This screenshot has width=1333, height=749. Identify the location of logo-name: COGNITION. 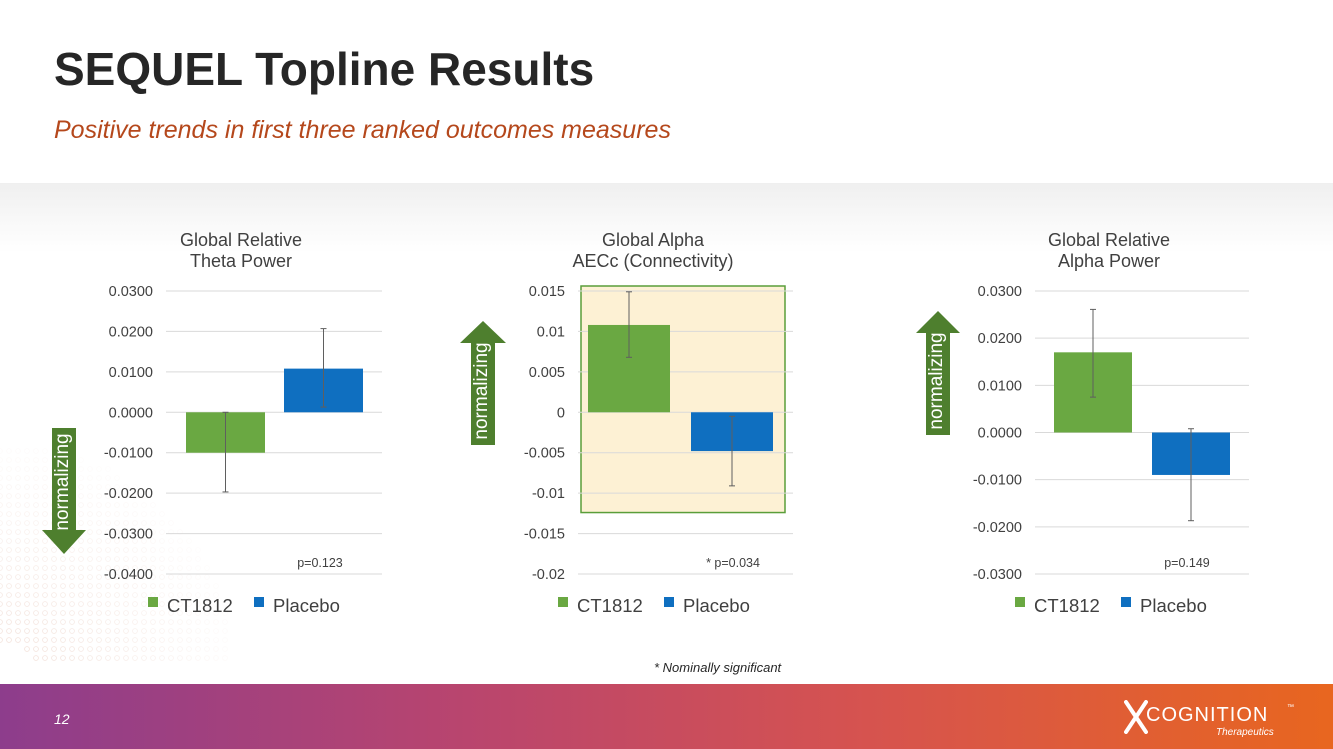
(1207, 715).